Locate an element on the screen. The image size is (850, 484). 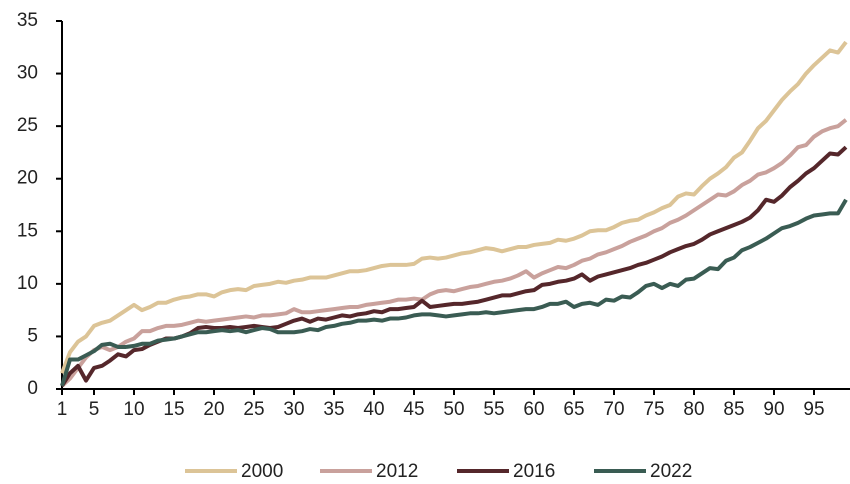
y-tick-label: 15 is located at coordinates (27, 230).